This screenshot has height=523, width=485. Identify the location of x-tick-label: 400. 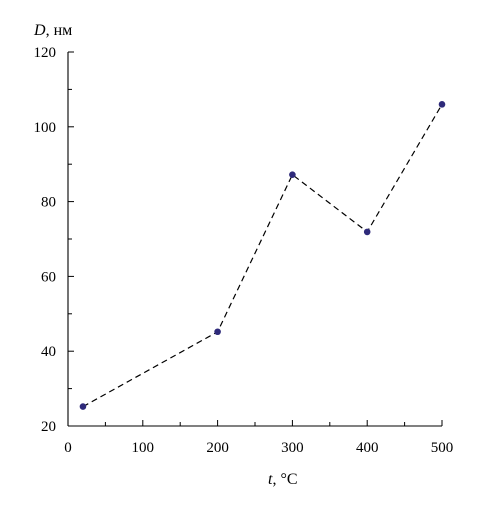
(367, 448).